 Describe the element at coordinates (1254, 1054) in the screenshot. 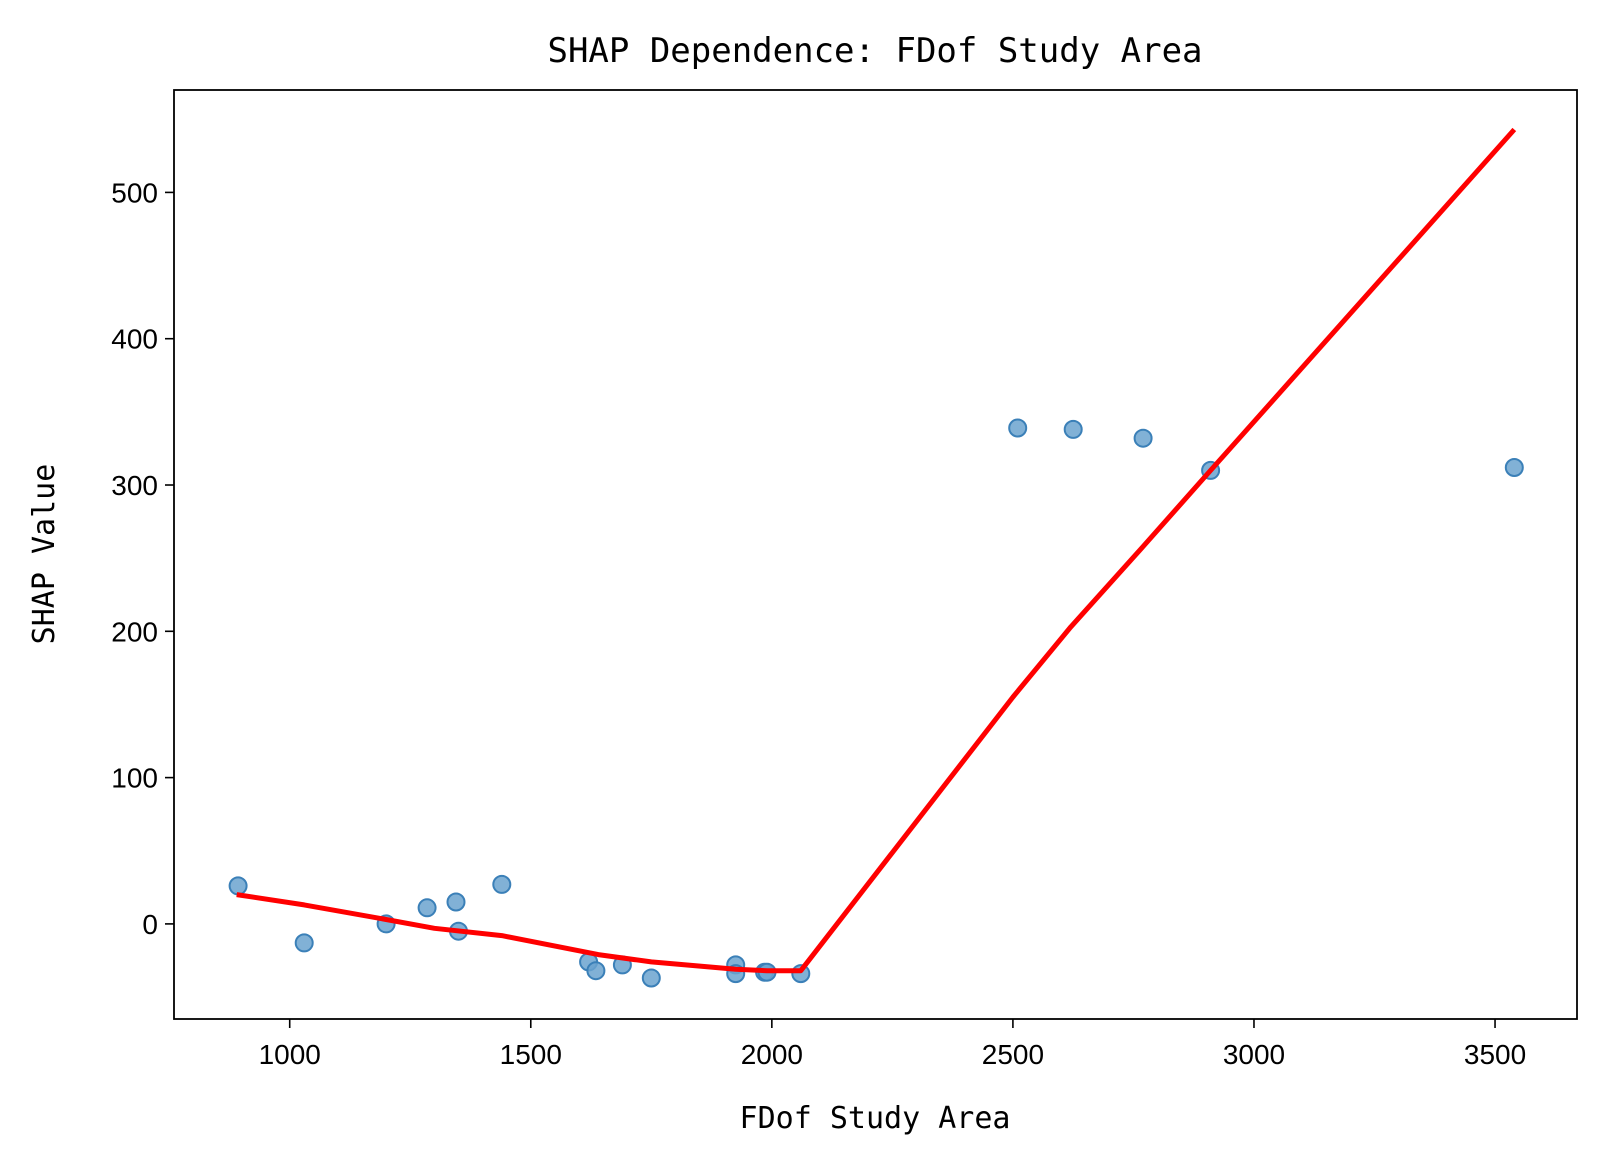

I see `x-tick-label: 3000` at that location.